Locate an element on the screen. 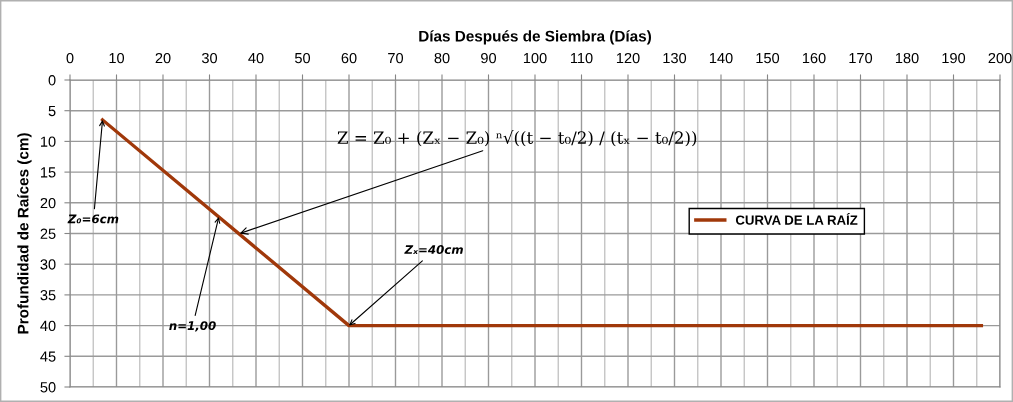 This screenshot has height=402, width=1013. x-tick-label: 60 is located at coordinates (349, 58).